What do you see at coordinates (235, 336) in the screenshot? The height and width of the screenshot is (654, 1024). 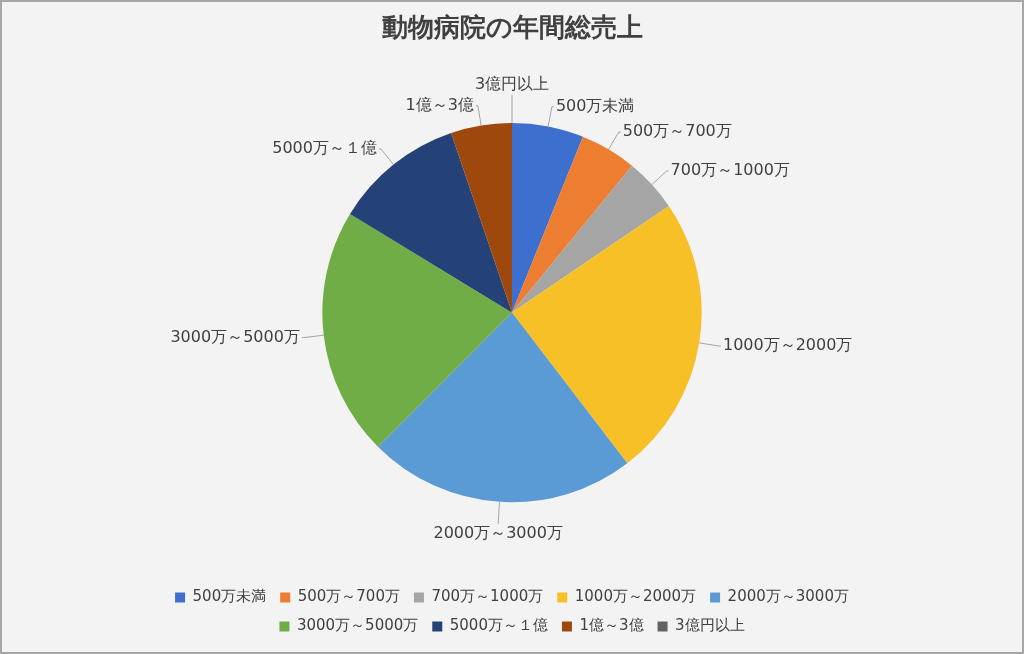 I see `slice-label: 3000万～5000万` at bounding box center [235, 336].